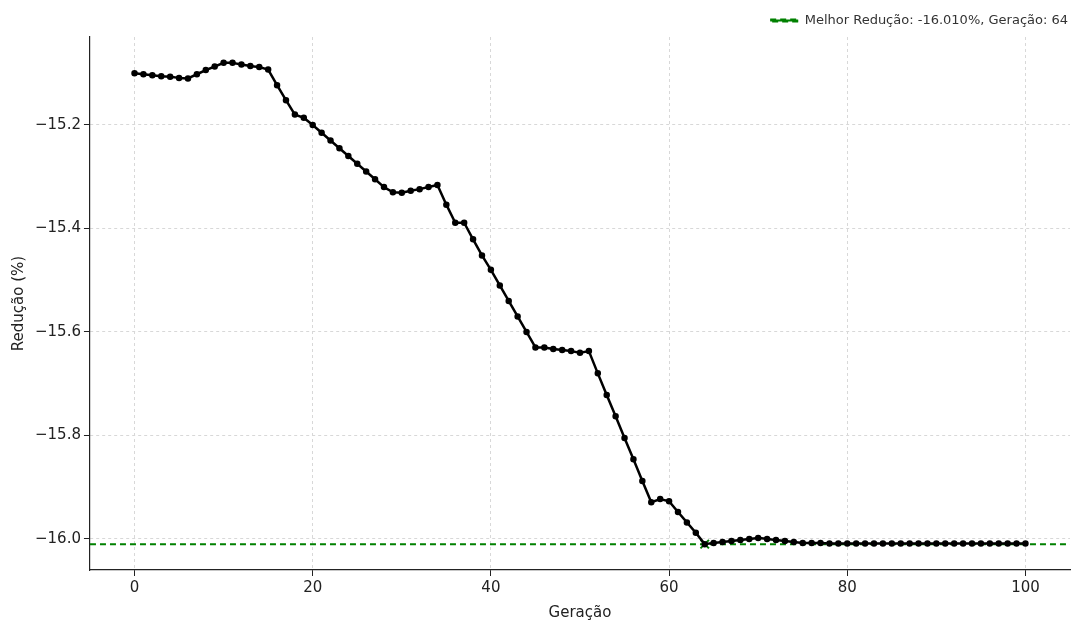 The height and width of the screenshot is (630, 1078). I want to click on y-tick-label: −15.2, so click(58, 123).